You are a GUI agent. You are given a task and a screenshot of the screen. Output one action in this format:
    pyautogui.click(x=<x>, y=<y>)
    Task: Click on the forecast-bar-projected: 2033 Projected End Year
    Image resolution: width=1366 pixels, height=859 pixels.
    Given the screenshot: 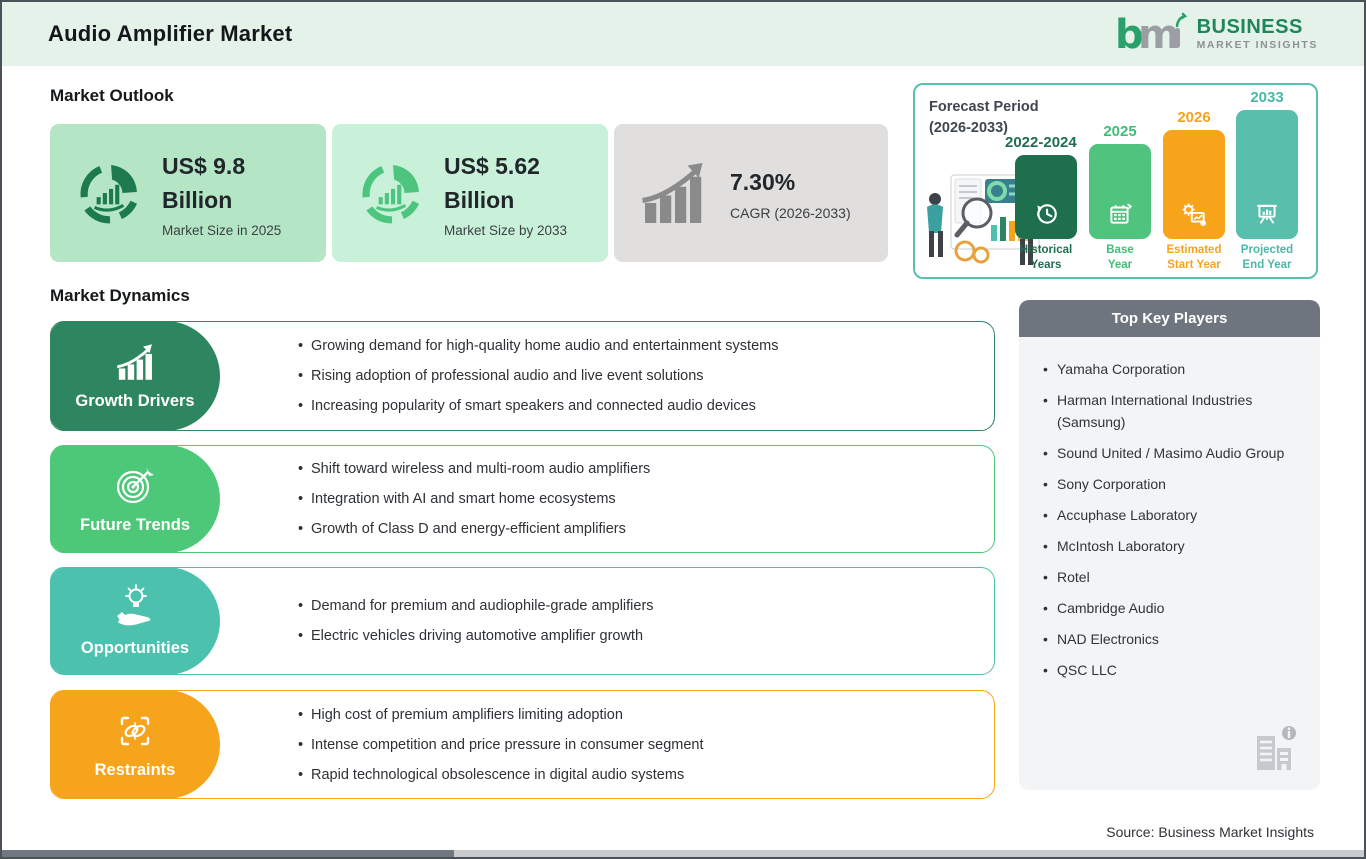 What is the action you would take?
    pyautogui.click(x=1267, y=180)
    